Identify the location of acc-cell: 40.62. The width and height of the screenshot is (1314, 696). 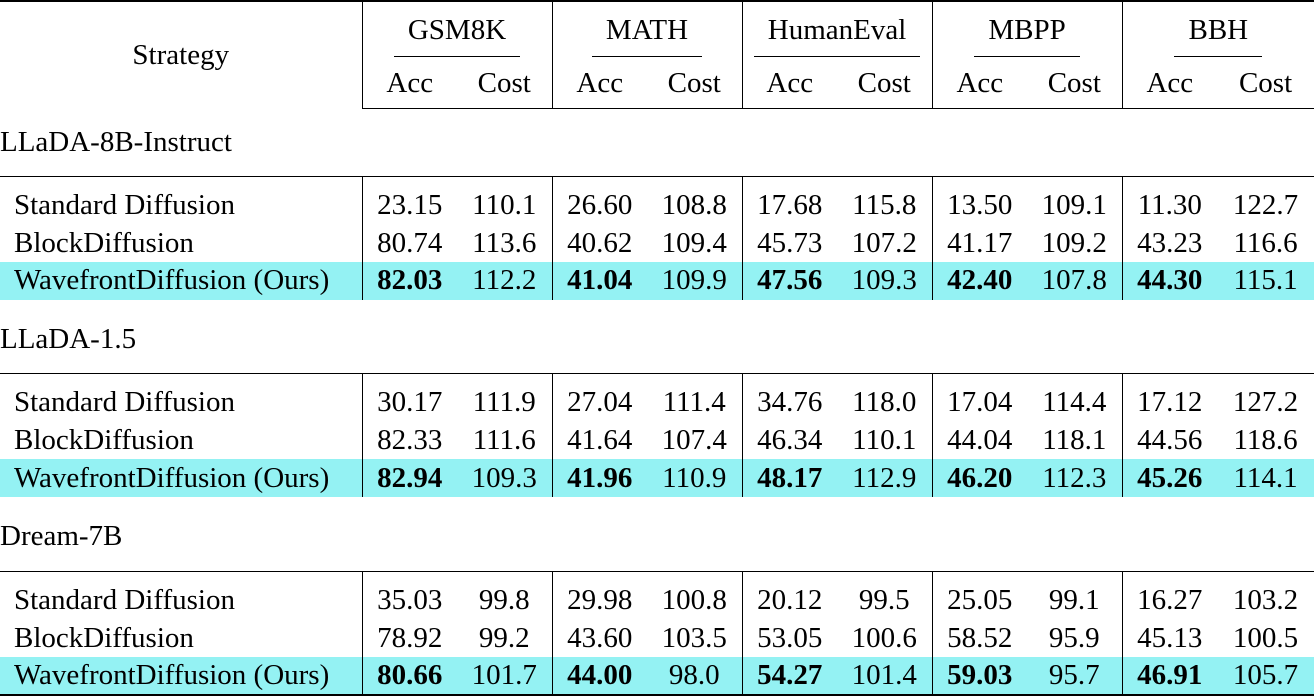
(599, 243).